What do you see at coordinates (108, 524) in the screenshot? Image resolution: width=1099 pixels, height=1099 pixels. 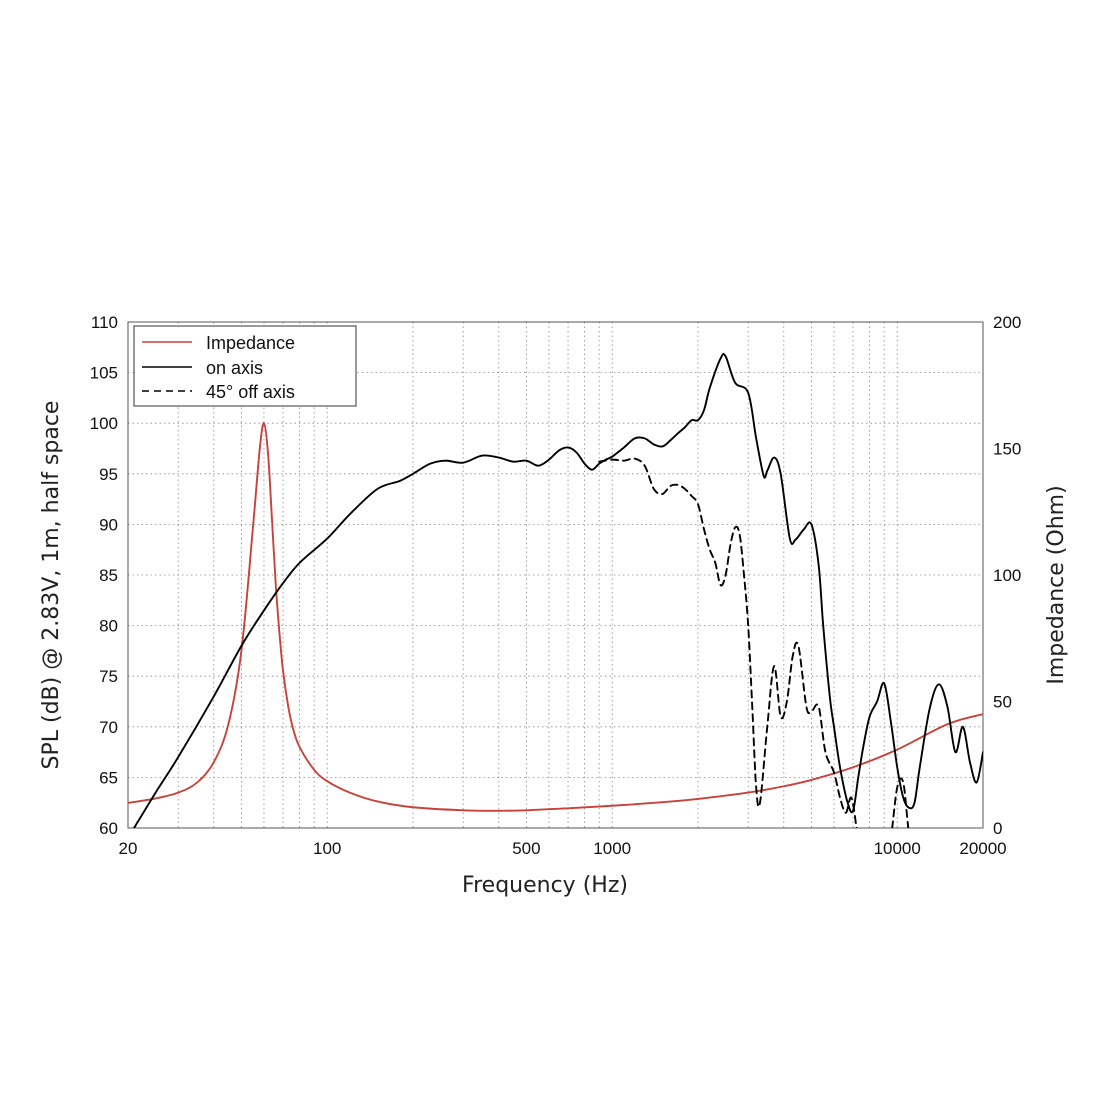 I see `y-tick-label: 90` at bounding box center [108, 524].